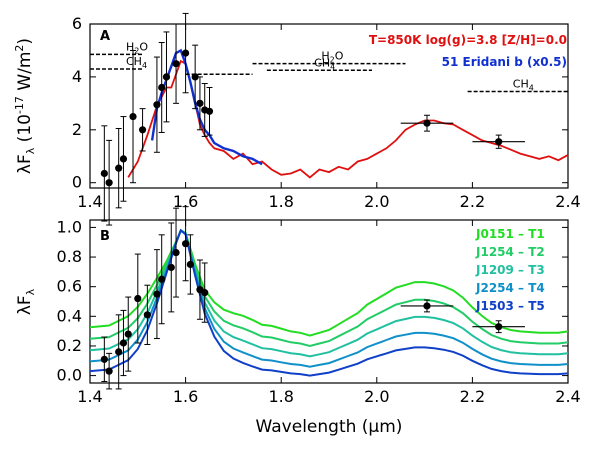 The height and width of the screenshot is (449, 600). What do you see at coordinates (69, 286) in the screenshot?
I see `y-tick-label: 0.6` at bounding box center [69, 286].